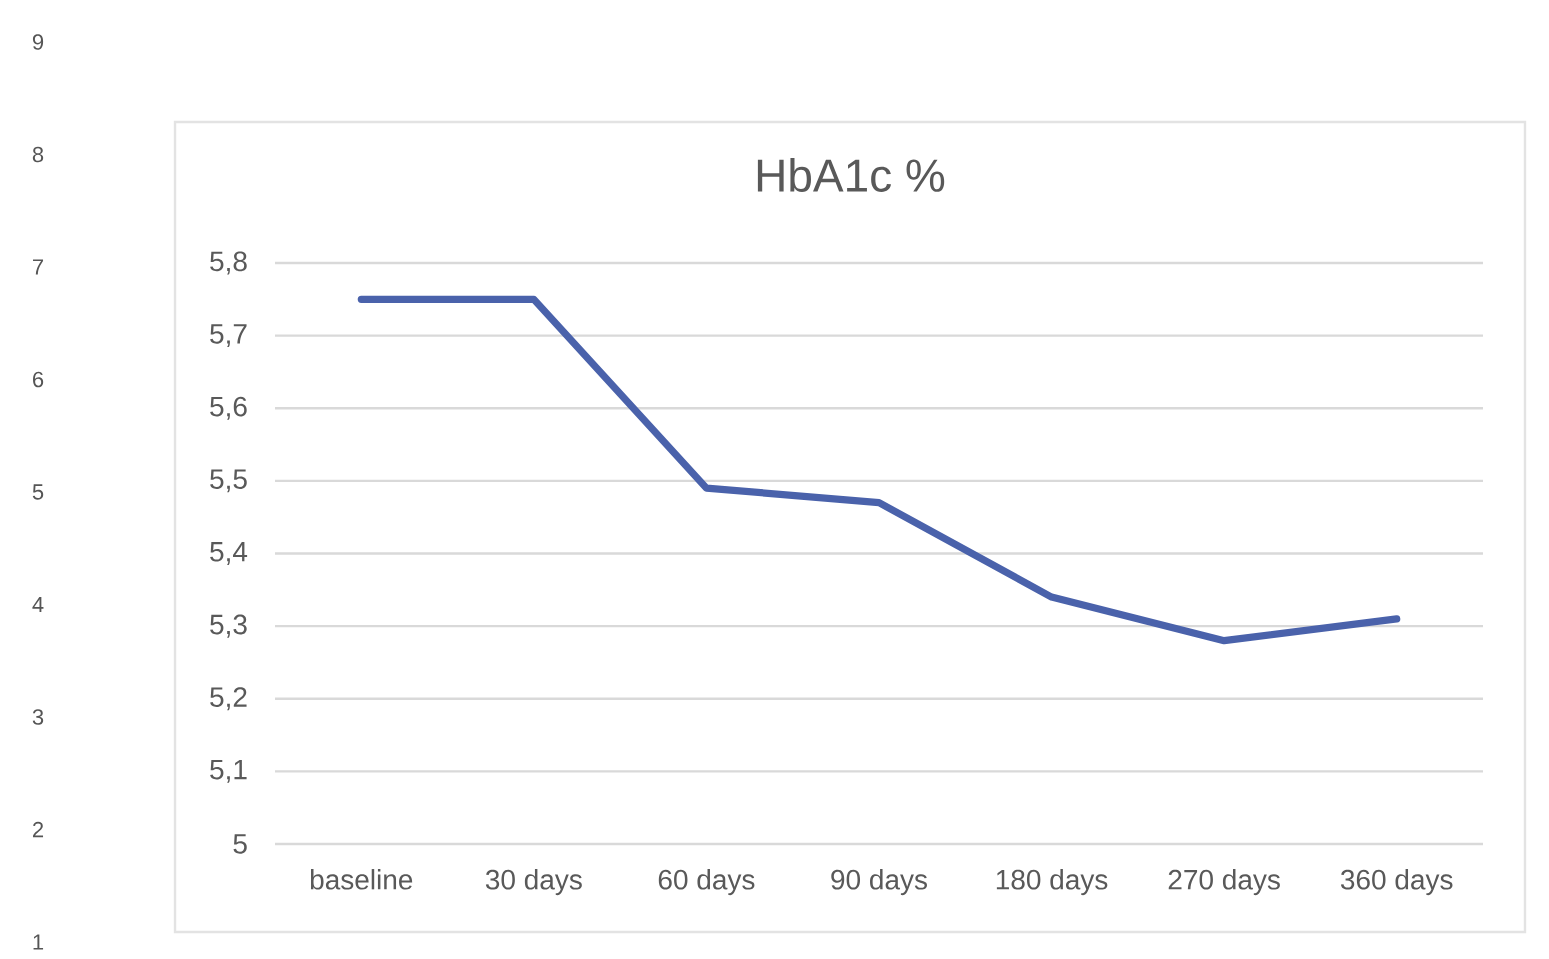 The image size is (1549, 959). Describe the element at coordinates (228, 408) in the screenshot. I see `y-tick-label: 5,6` at that location.